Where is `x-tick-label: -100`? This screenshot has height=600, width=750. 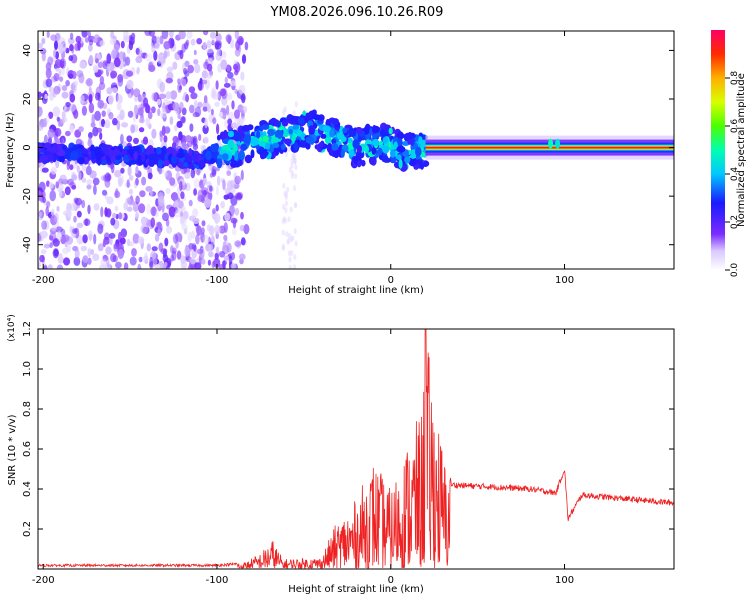 x-tick-label: -100 is located at coordinates (217, 580).